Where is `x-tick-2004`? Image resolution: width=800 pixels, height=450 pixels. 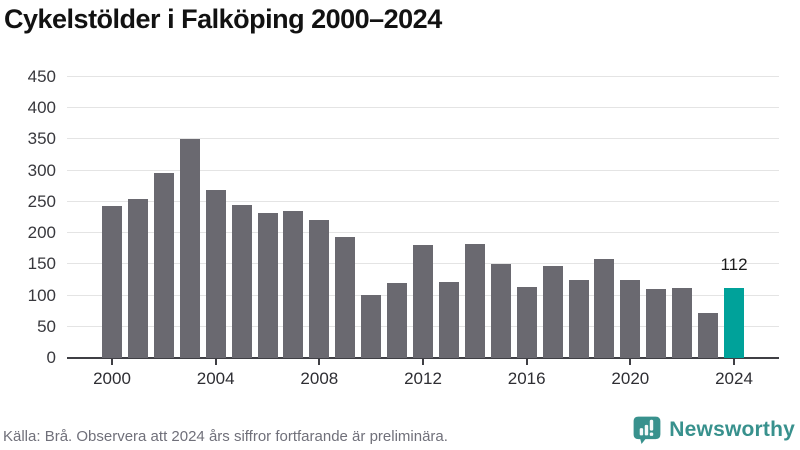
x-tick-2004 is located at coordinates (215, 361).